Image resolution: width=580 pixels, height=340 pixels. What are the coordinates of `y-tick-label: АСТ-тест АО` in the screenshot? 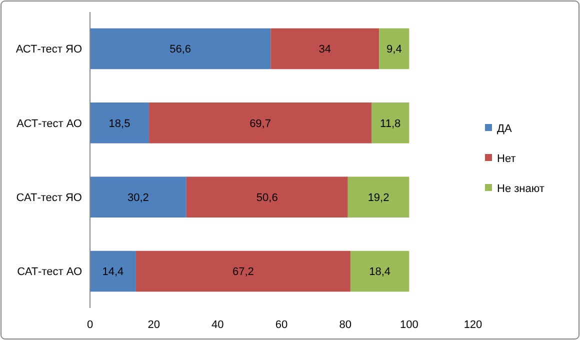 It's located at (49, 124).